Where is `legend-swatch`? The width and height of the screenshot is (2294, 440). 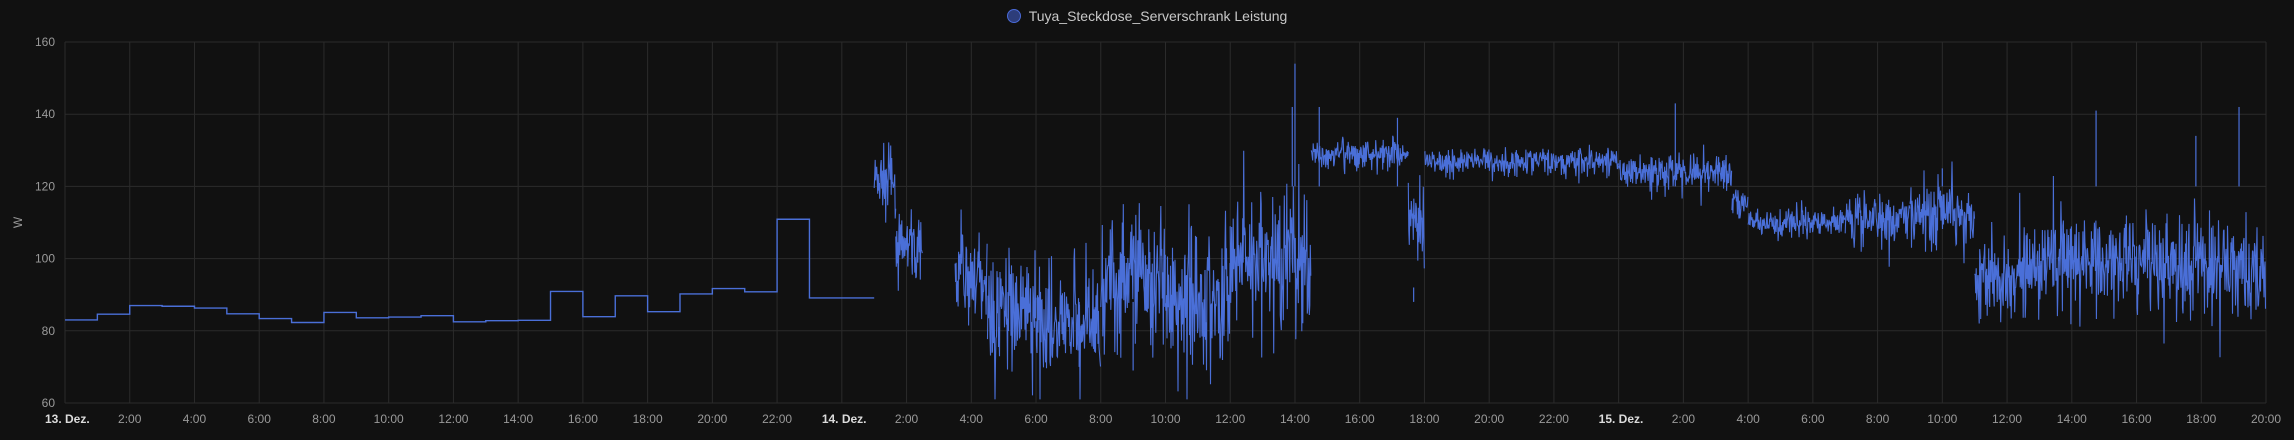 legend-swatch is located at coordinates (1013, 16).